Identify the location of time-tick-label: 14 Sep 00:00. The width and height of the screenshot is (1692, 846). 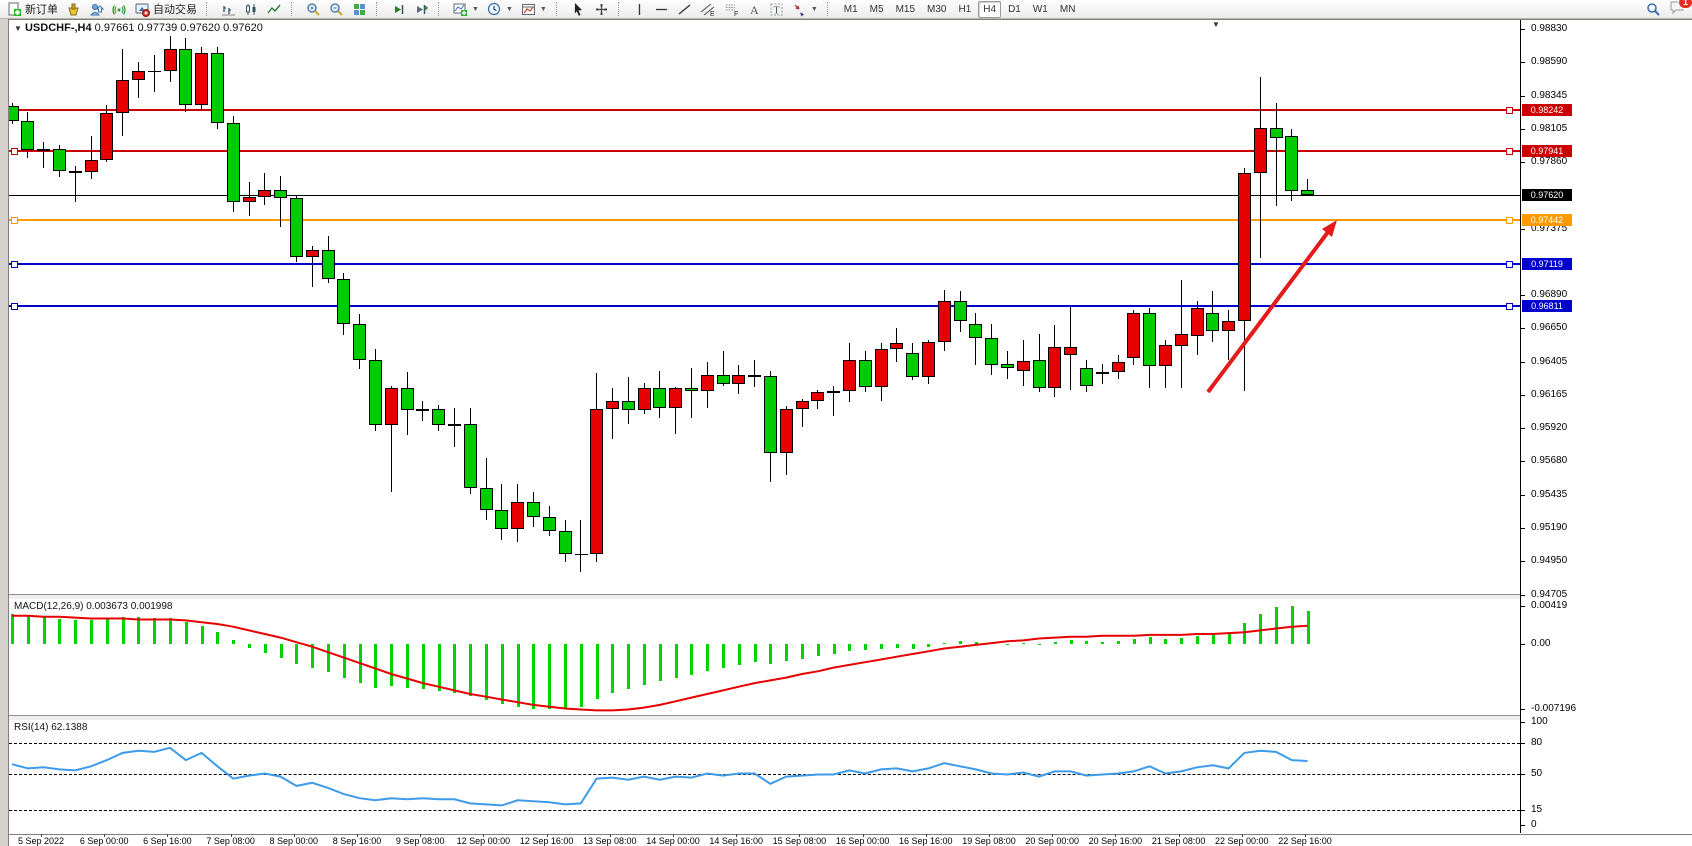
(673, 841).